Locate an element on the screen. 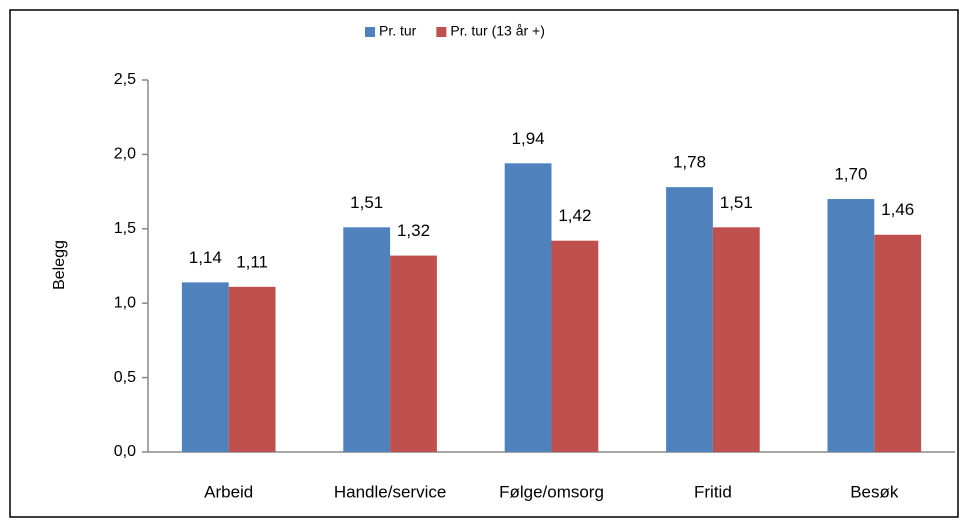 This screenshot has width=969, height=527. x-tick-label: Følge/omsorg is located at coordinates (551, 491).